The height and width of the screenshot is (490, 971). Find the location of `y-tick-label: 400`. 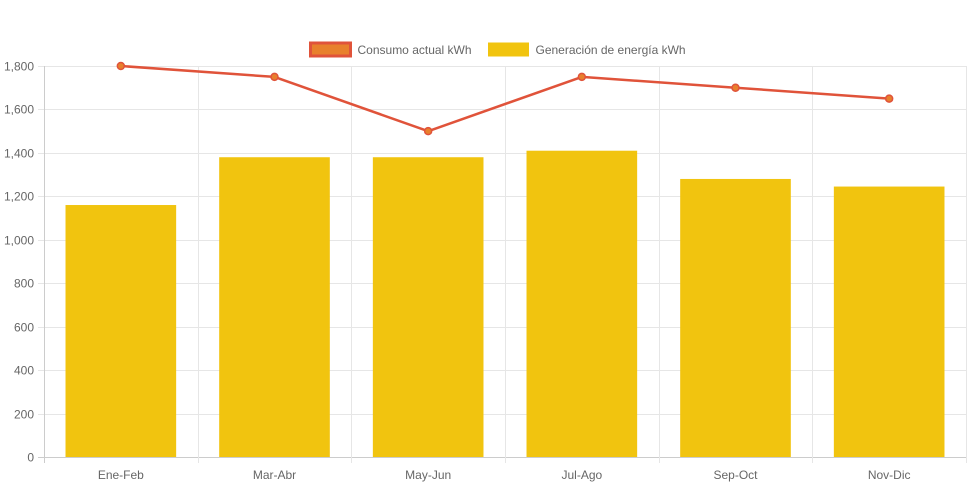

y-tick-label: 400 is located at coordinates (24, 371).